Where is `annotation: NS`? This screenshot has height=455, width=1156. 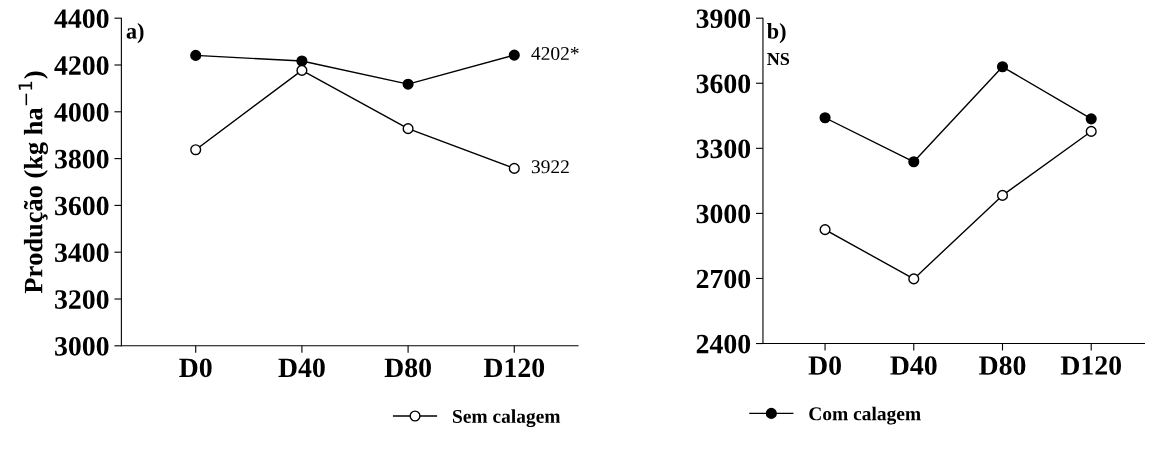
annotation: NS is located at coordinates (778, 59).